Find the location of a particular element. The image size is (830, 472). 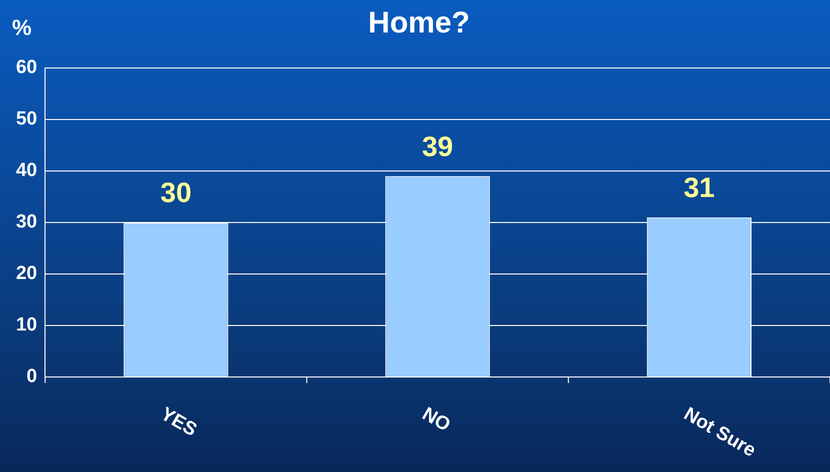

data-label: 30 is located at coordinates (176, 192).